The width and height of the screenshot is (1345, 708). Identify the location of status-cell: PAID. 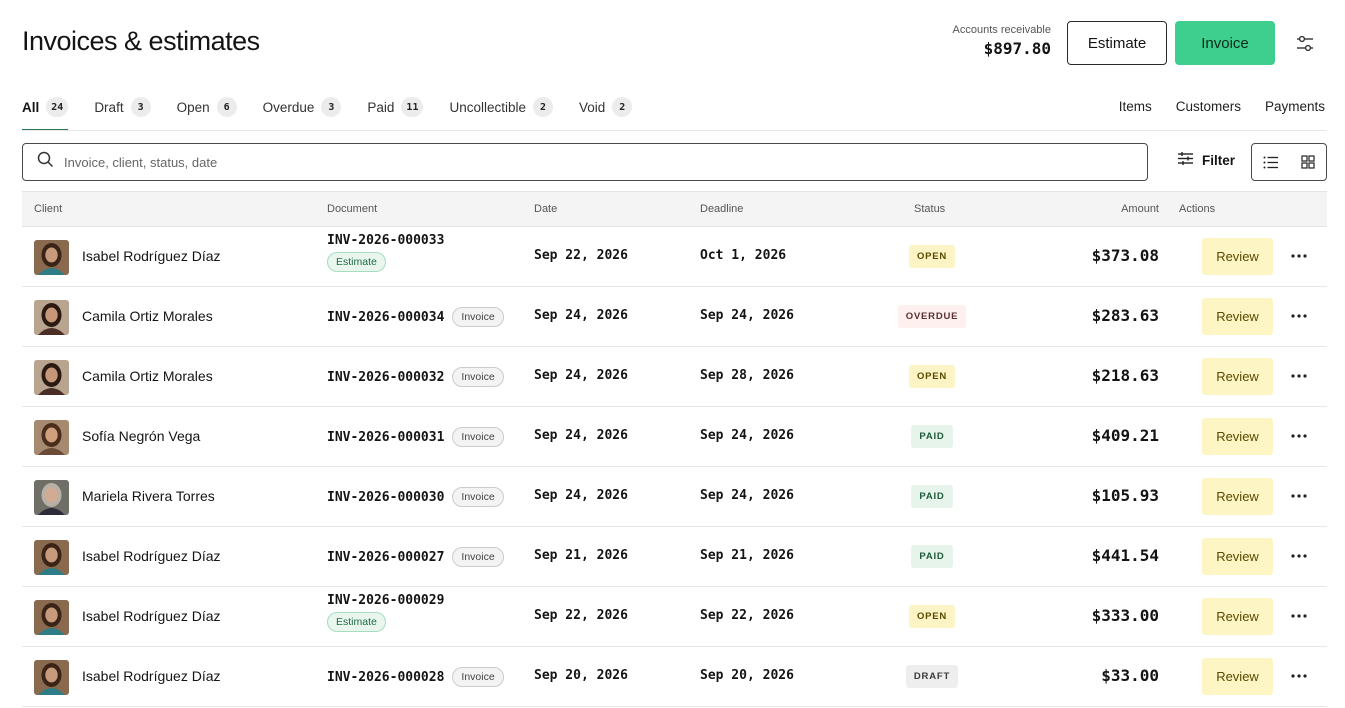
(932, 556).